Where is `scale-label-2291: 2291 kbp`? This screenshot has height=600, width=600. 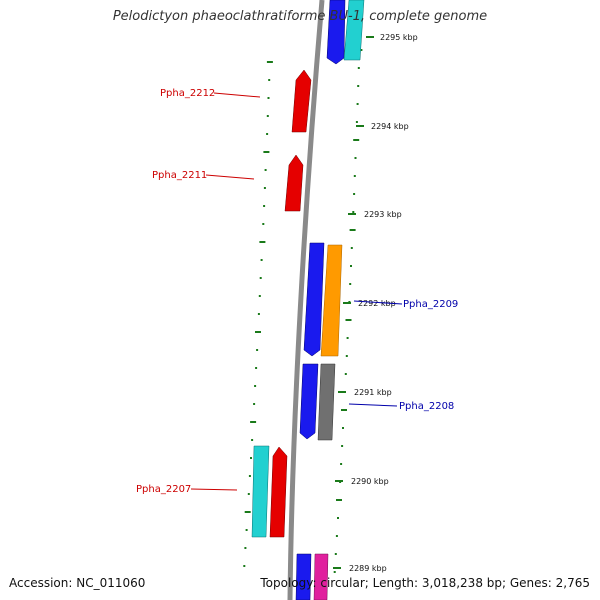
scale-label-2291: 2291 kbp is located at coordinates (373, 392).